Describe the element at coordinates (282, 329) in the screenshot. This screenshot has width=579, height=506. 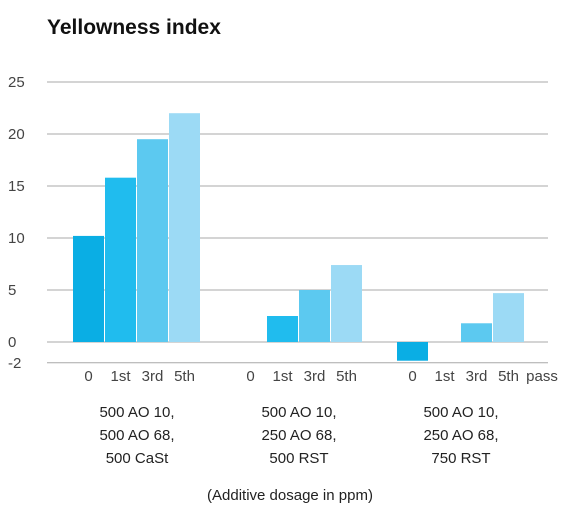
I see `bar-group2-1st` at that location.